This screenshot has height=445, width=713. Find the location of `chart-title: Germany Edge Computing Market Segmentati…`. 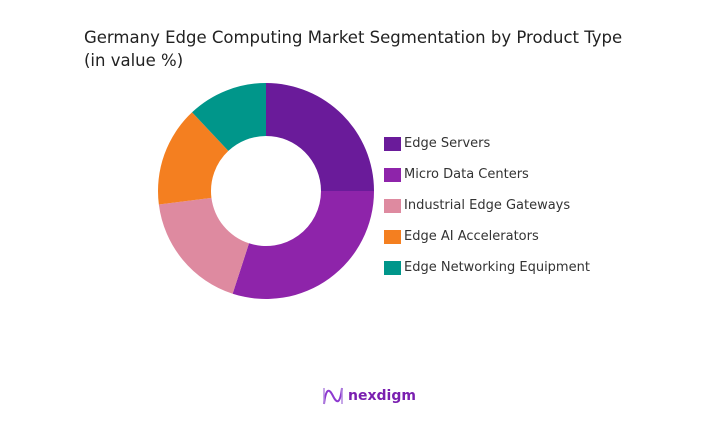

chart-title: Germany Edge Computing Market Segmentati… is located at coordinates (353, 49).